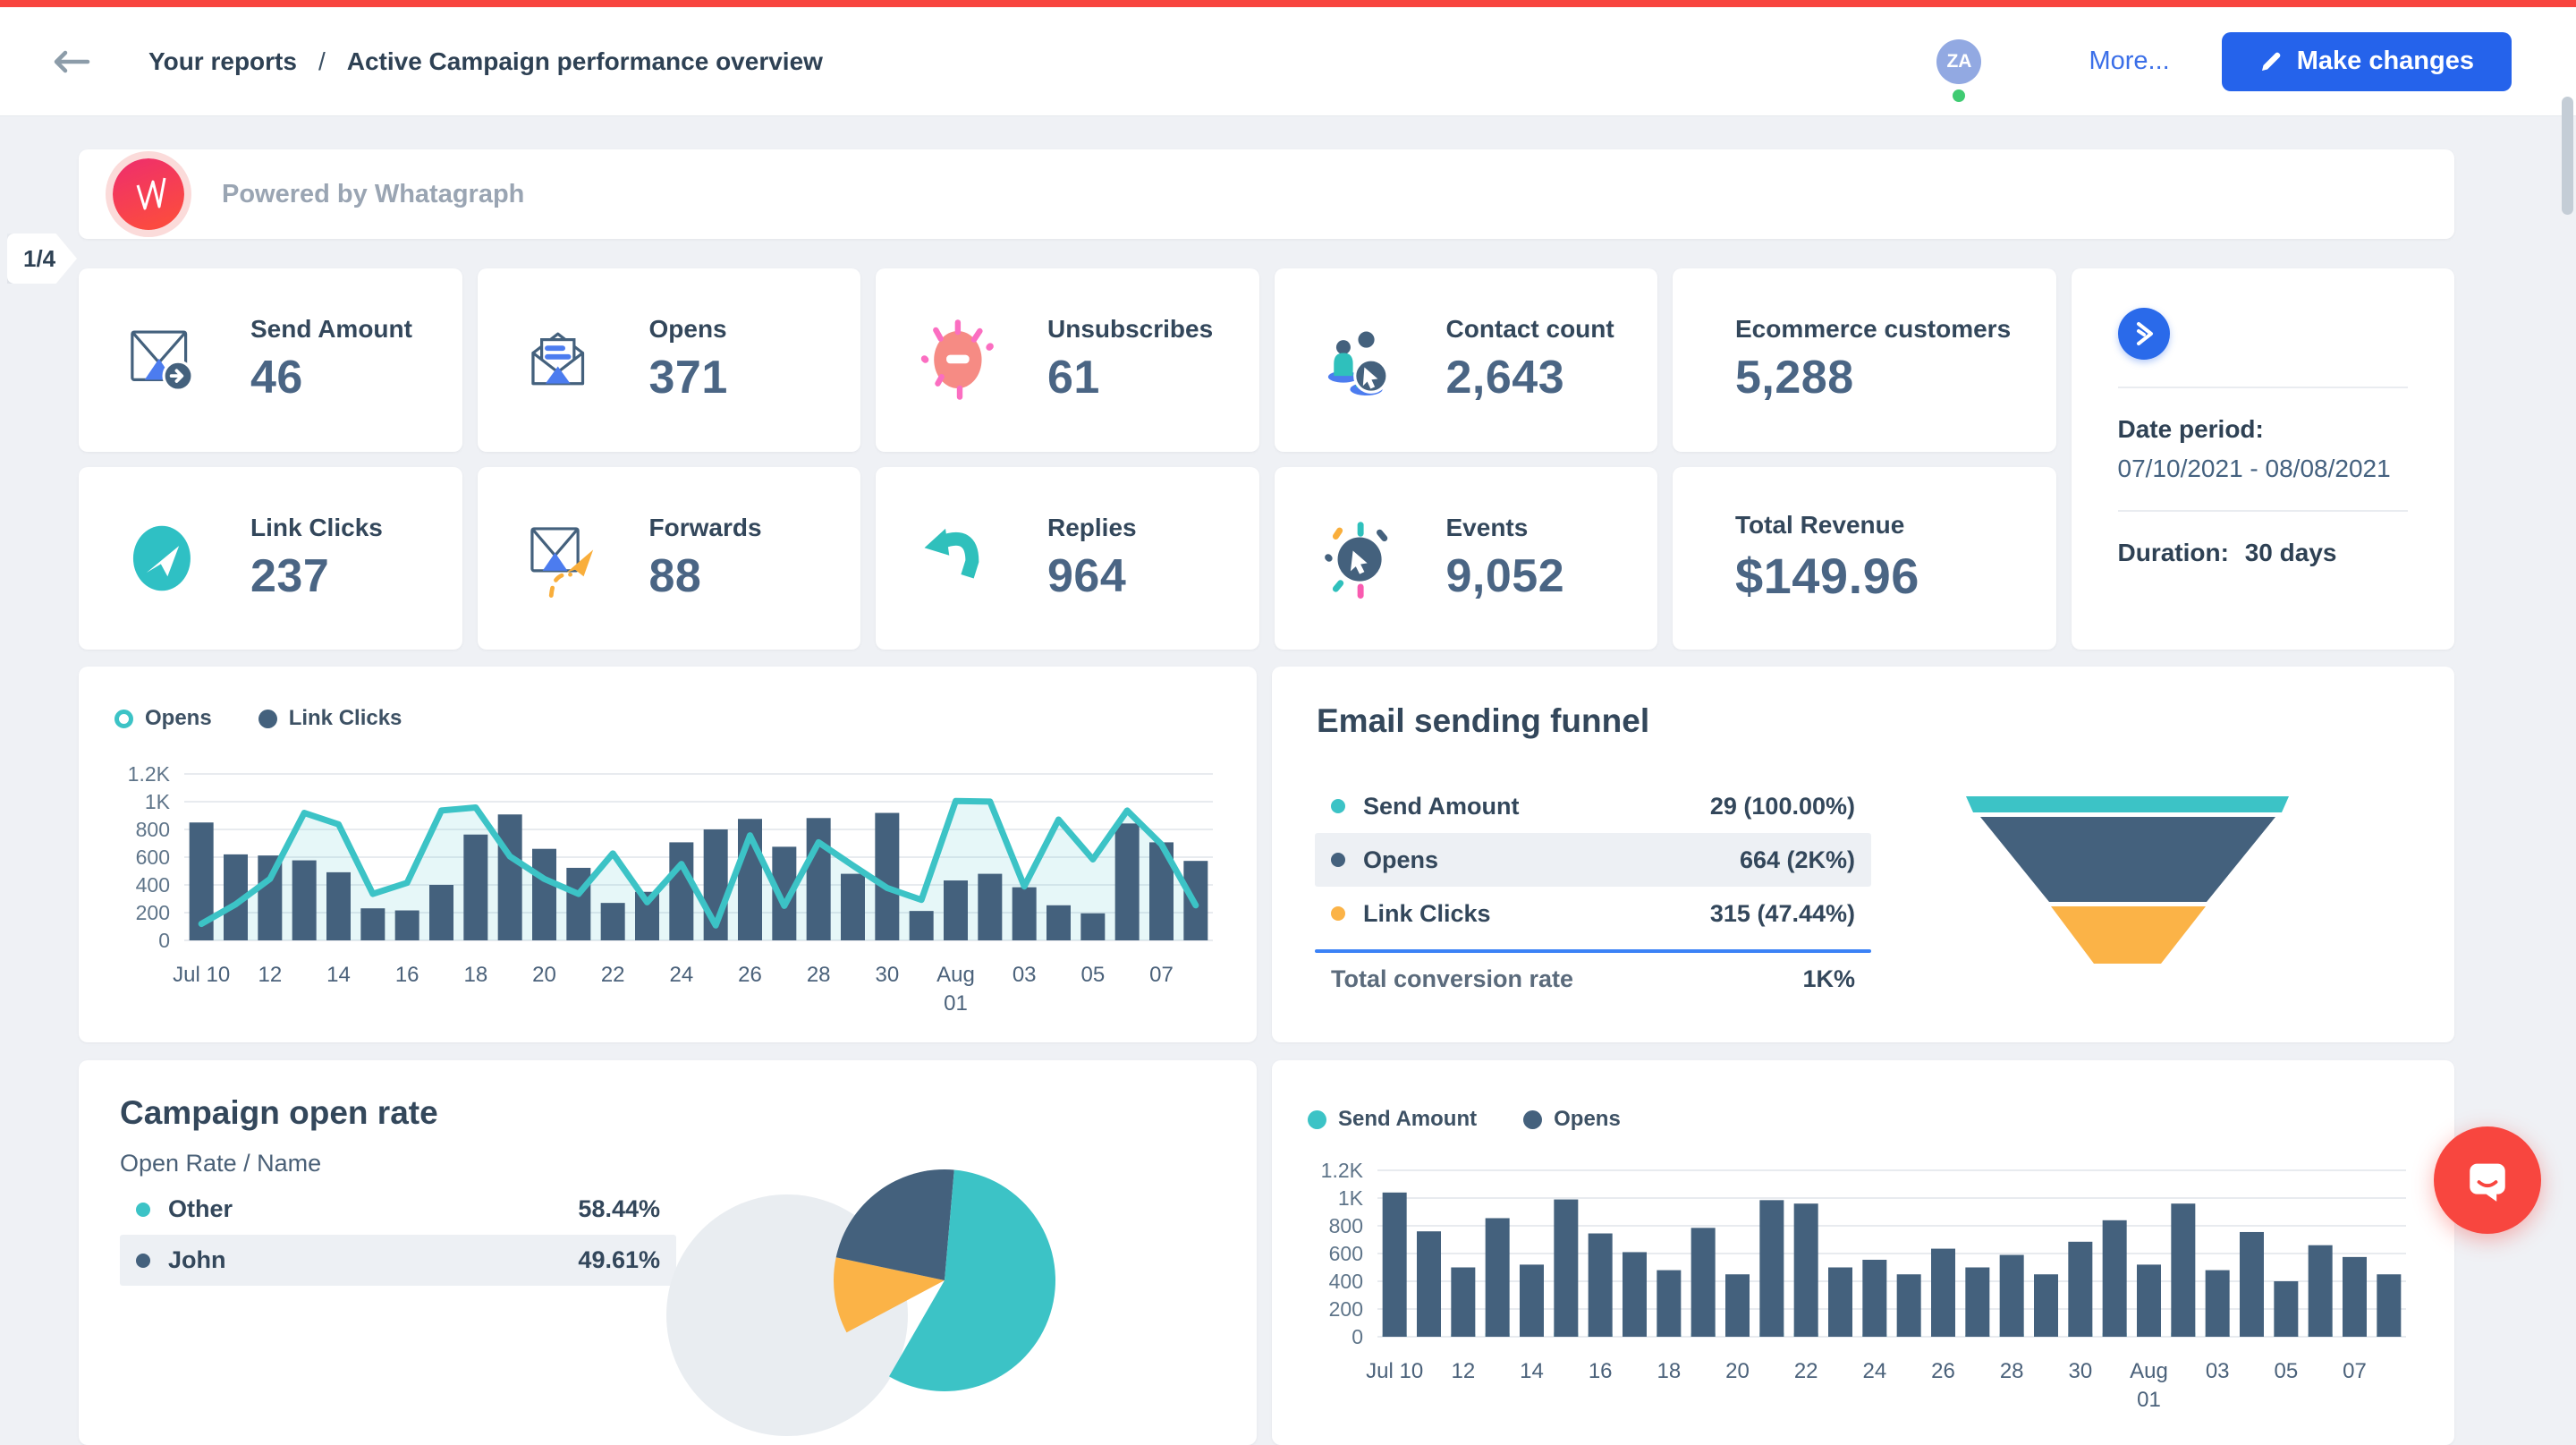  Describe the element at coordinates (2143, 334) in the screenshot. I see `activecampaign-logo-icon` at that location.